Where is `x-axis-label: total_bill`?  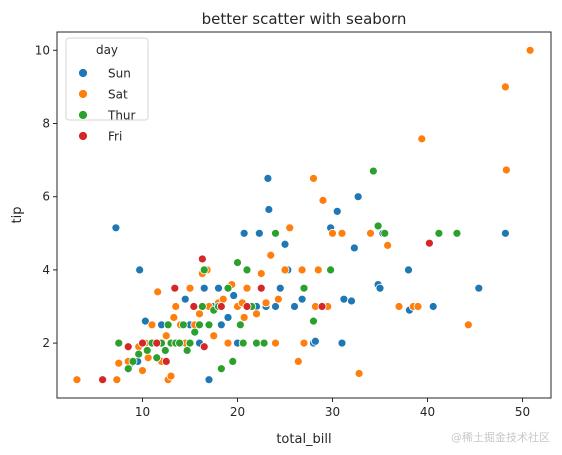 x-axis-label: total_bill is located at coordinates (303, 439).